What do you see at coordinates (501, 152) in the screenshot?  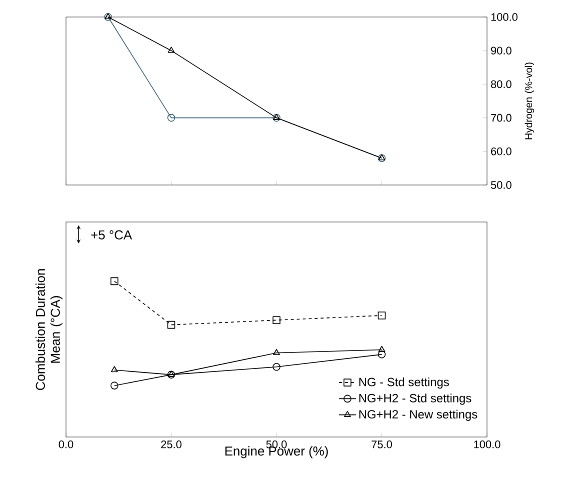 I see `y-tick-label: 60.0` at bounding box center [501, 152].